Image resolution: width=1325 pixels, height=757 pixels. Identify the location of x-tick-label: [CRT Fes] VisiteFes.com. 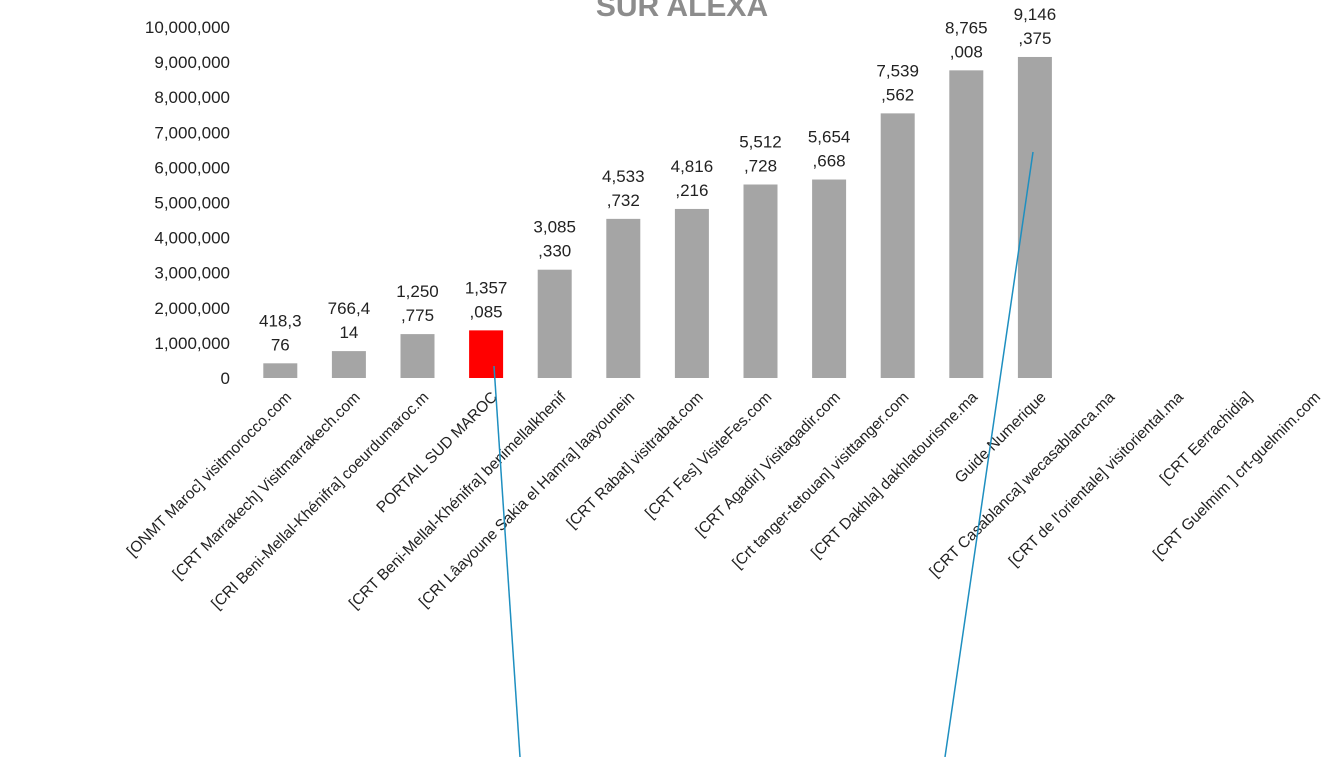
(708, 455).